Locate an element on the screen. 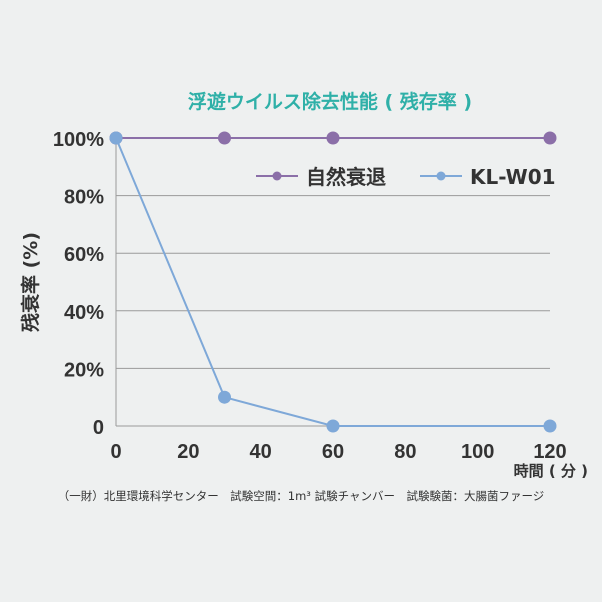 This screenshot has width=602, height=602. y-tick-label: 80% is located at coordinates (84, 198).